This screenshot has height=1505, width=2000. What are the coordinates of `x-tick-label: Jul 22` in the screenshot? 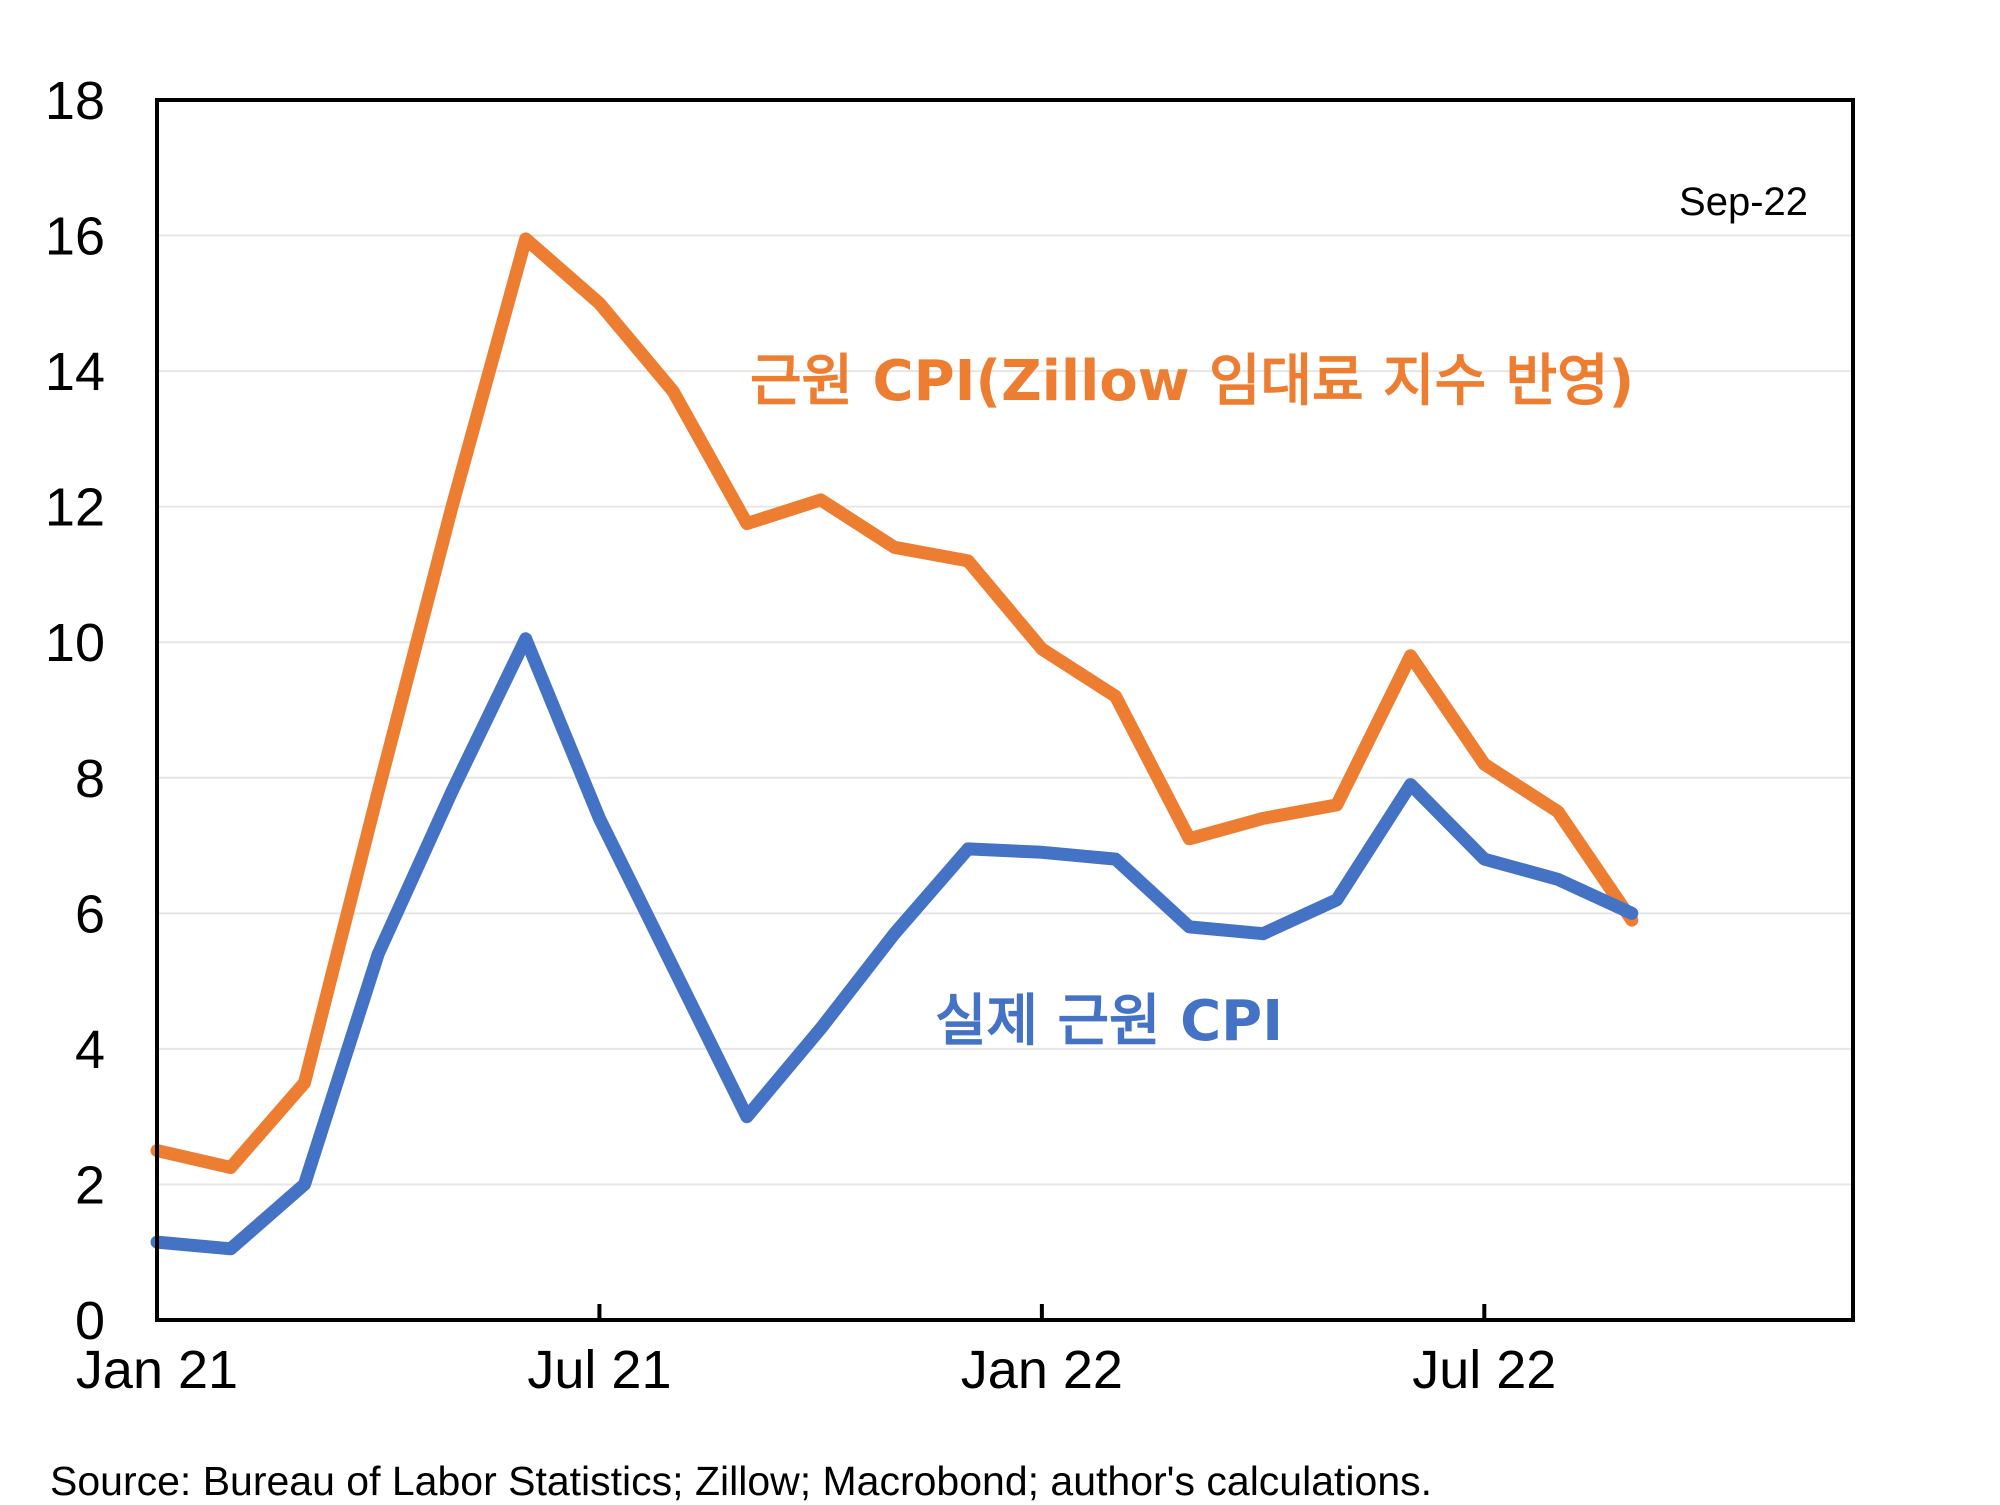 It's located at (1484, 1370).